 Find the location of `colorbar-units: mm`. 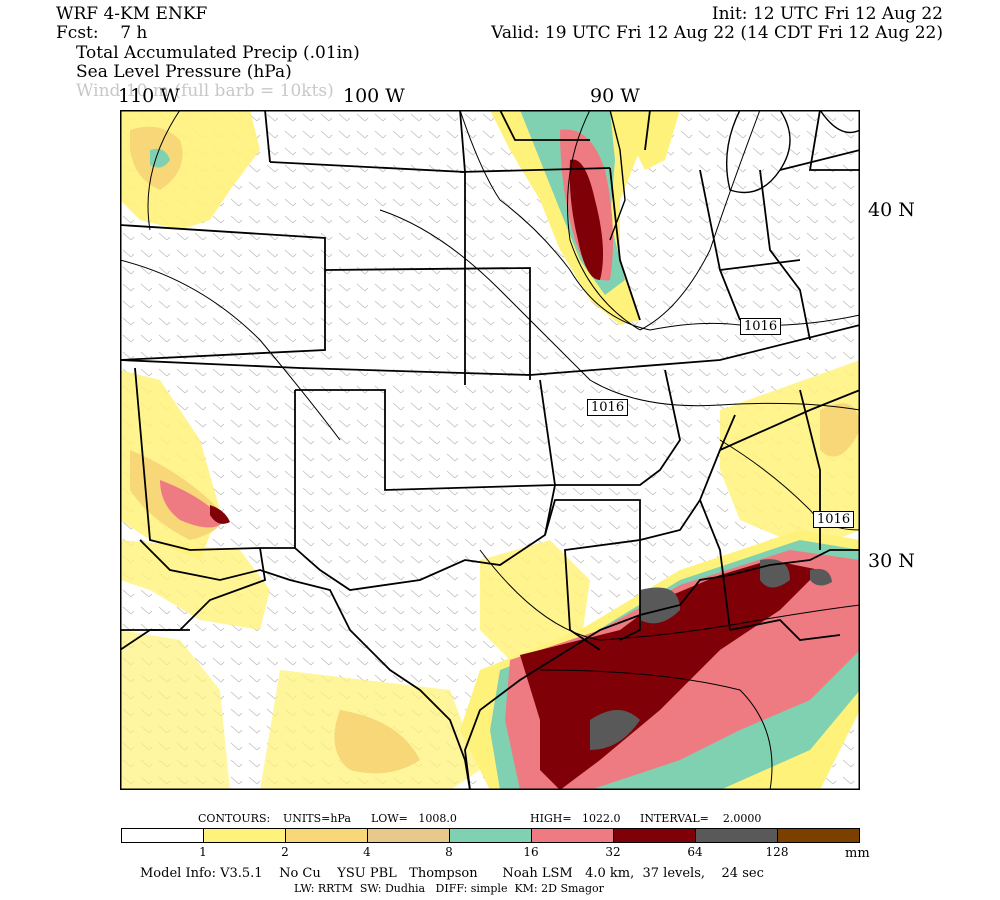

colorbar-units: mm is located at coordinates (857, 853).